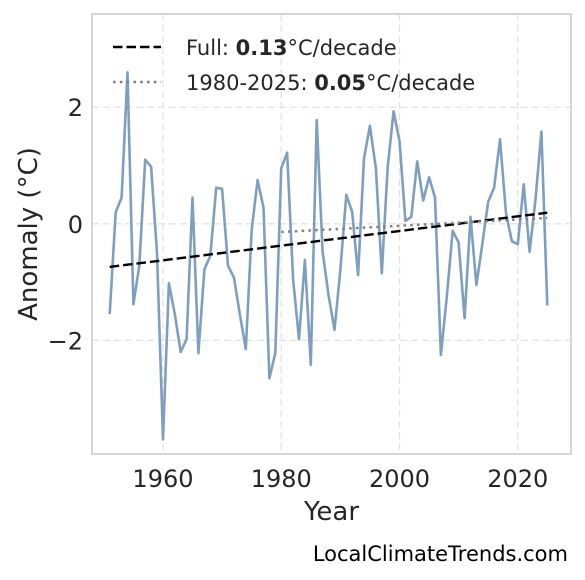  Describe the element at coordinates (75, 108) in the screenshot. I see `y-tick-label: 2` at that location.